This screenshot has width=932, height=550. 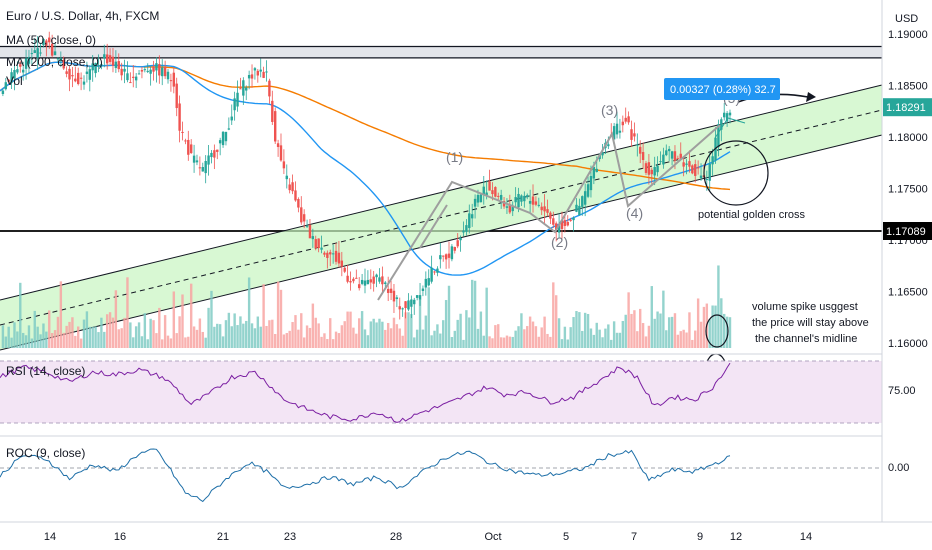 I want to click on price-tick: 1.18500, so click(x=908, y=87).